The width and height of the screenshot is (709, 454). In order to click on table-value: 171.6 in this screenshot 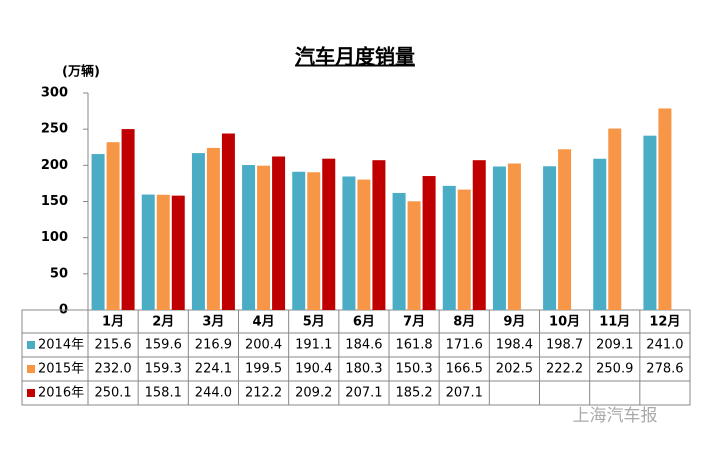, I will do `click(464, 345)`.